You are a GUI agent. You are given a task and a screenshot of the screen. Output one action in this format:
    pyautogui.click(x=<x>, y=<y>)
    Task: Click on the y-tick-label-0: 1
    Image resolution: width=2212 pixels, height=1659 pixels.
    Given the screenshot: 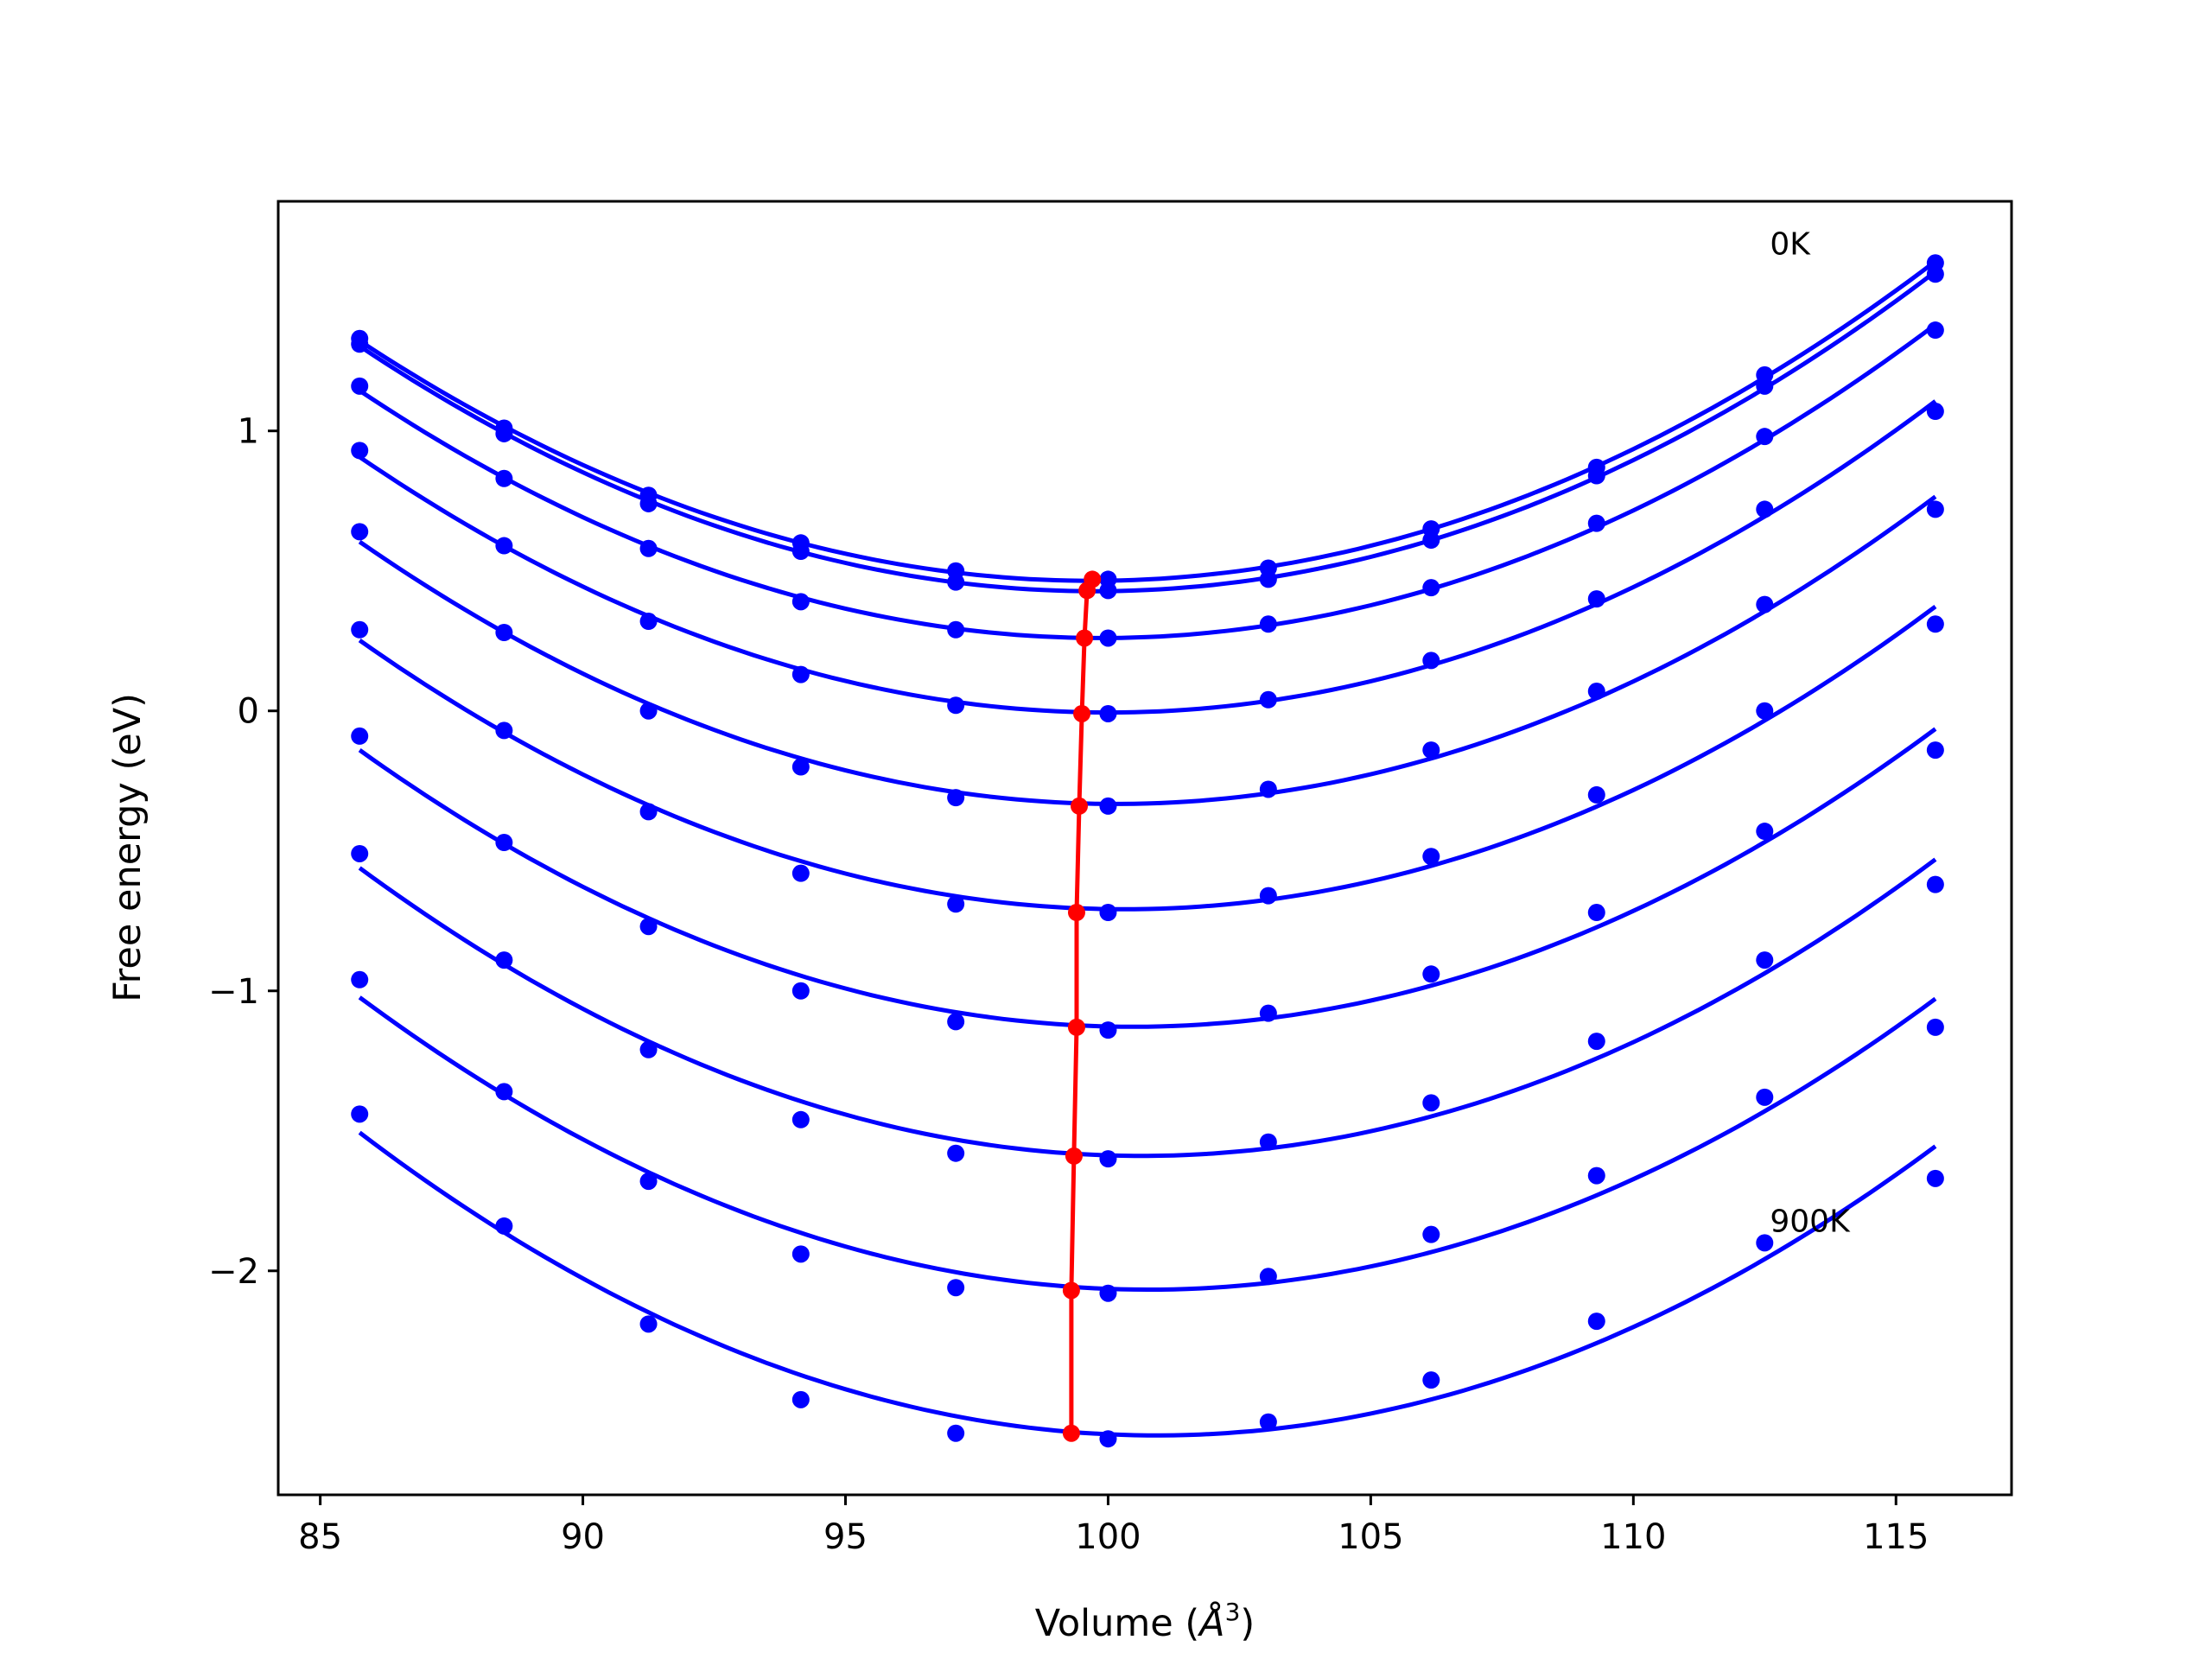 What is the action you would take?
    pyautogui.click(x=248, y=432)
    